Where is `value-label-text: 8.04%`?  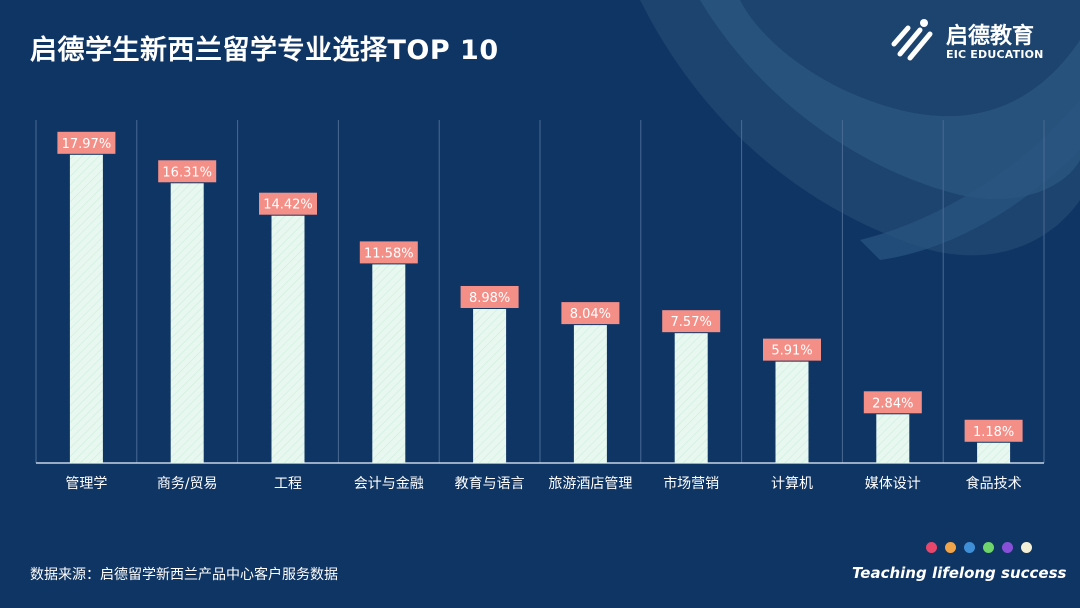 value-label-text: 8.04% is located at coordinates (590, 314).